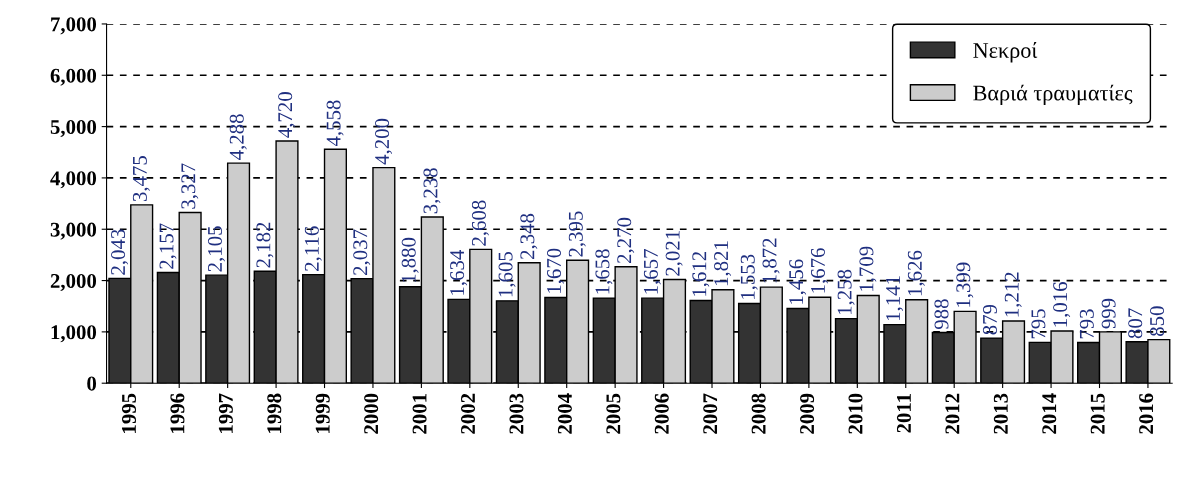 Image resolution: width=1184 pixels, height=479 pixels. I want to click on data-label: 1,212, so click(1013, 294).